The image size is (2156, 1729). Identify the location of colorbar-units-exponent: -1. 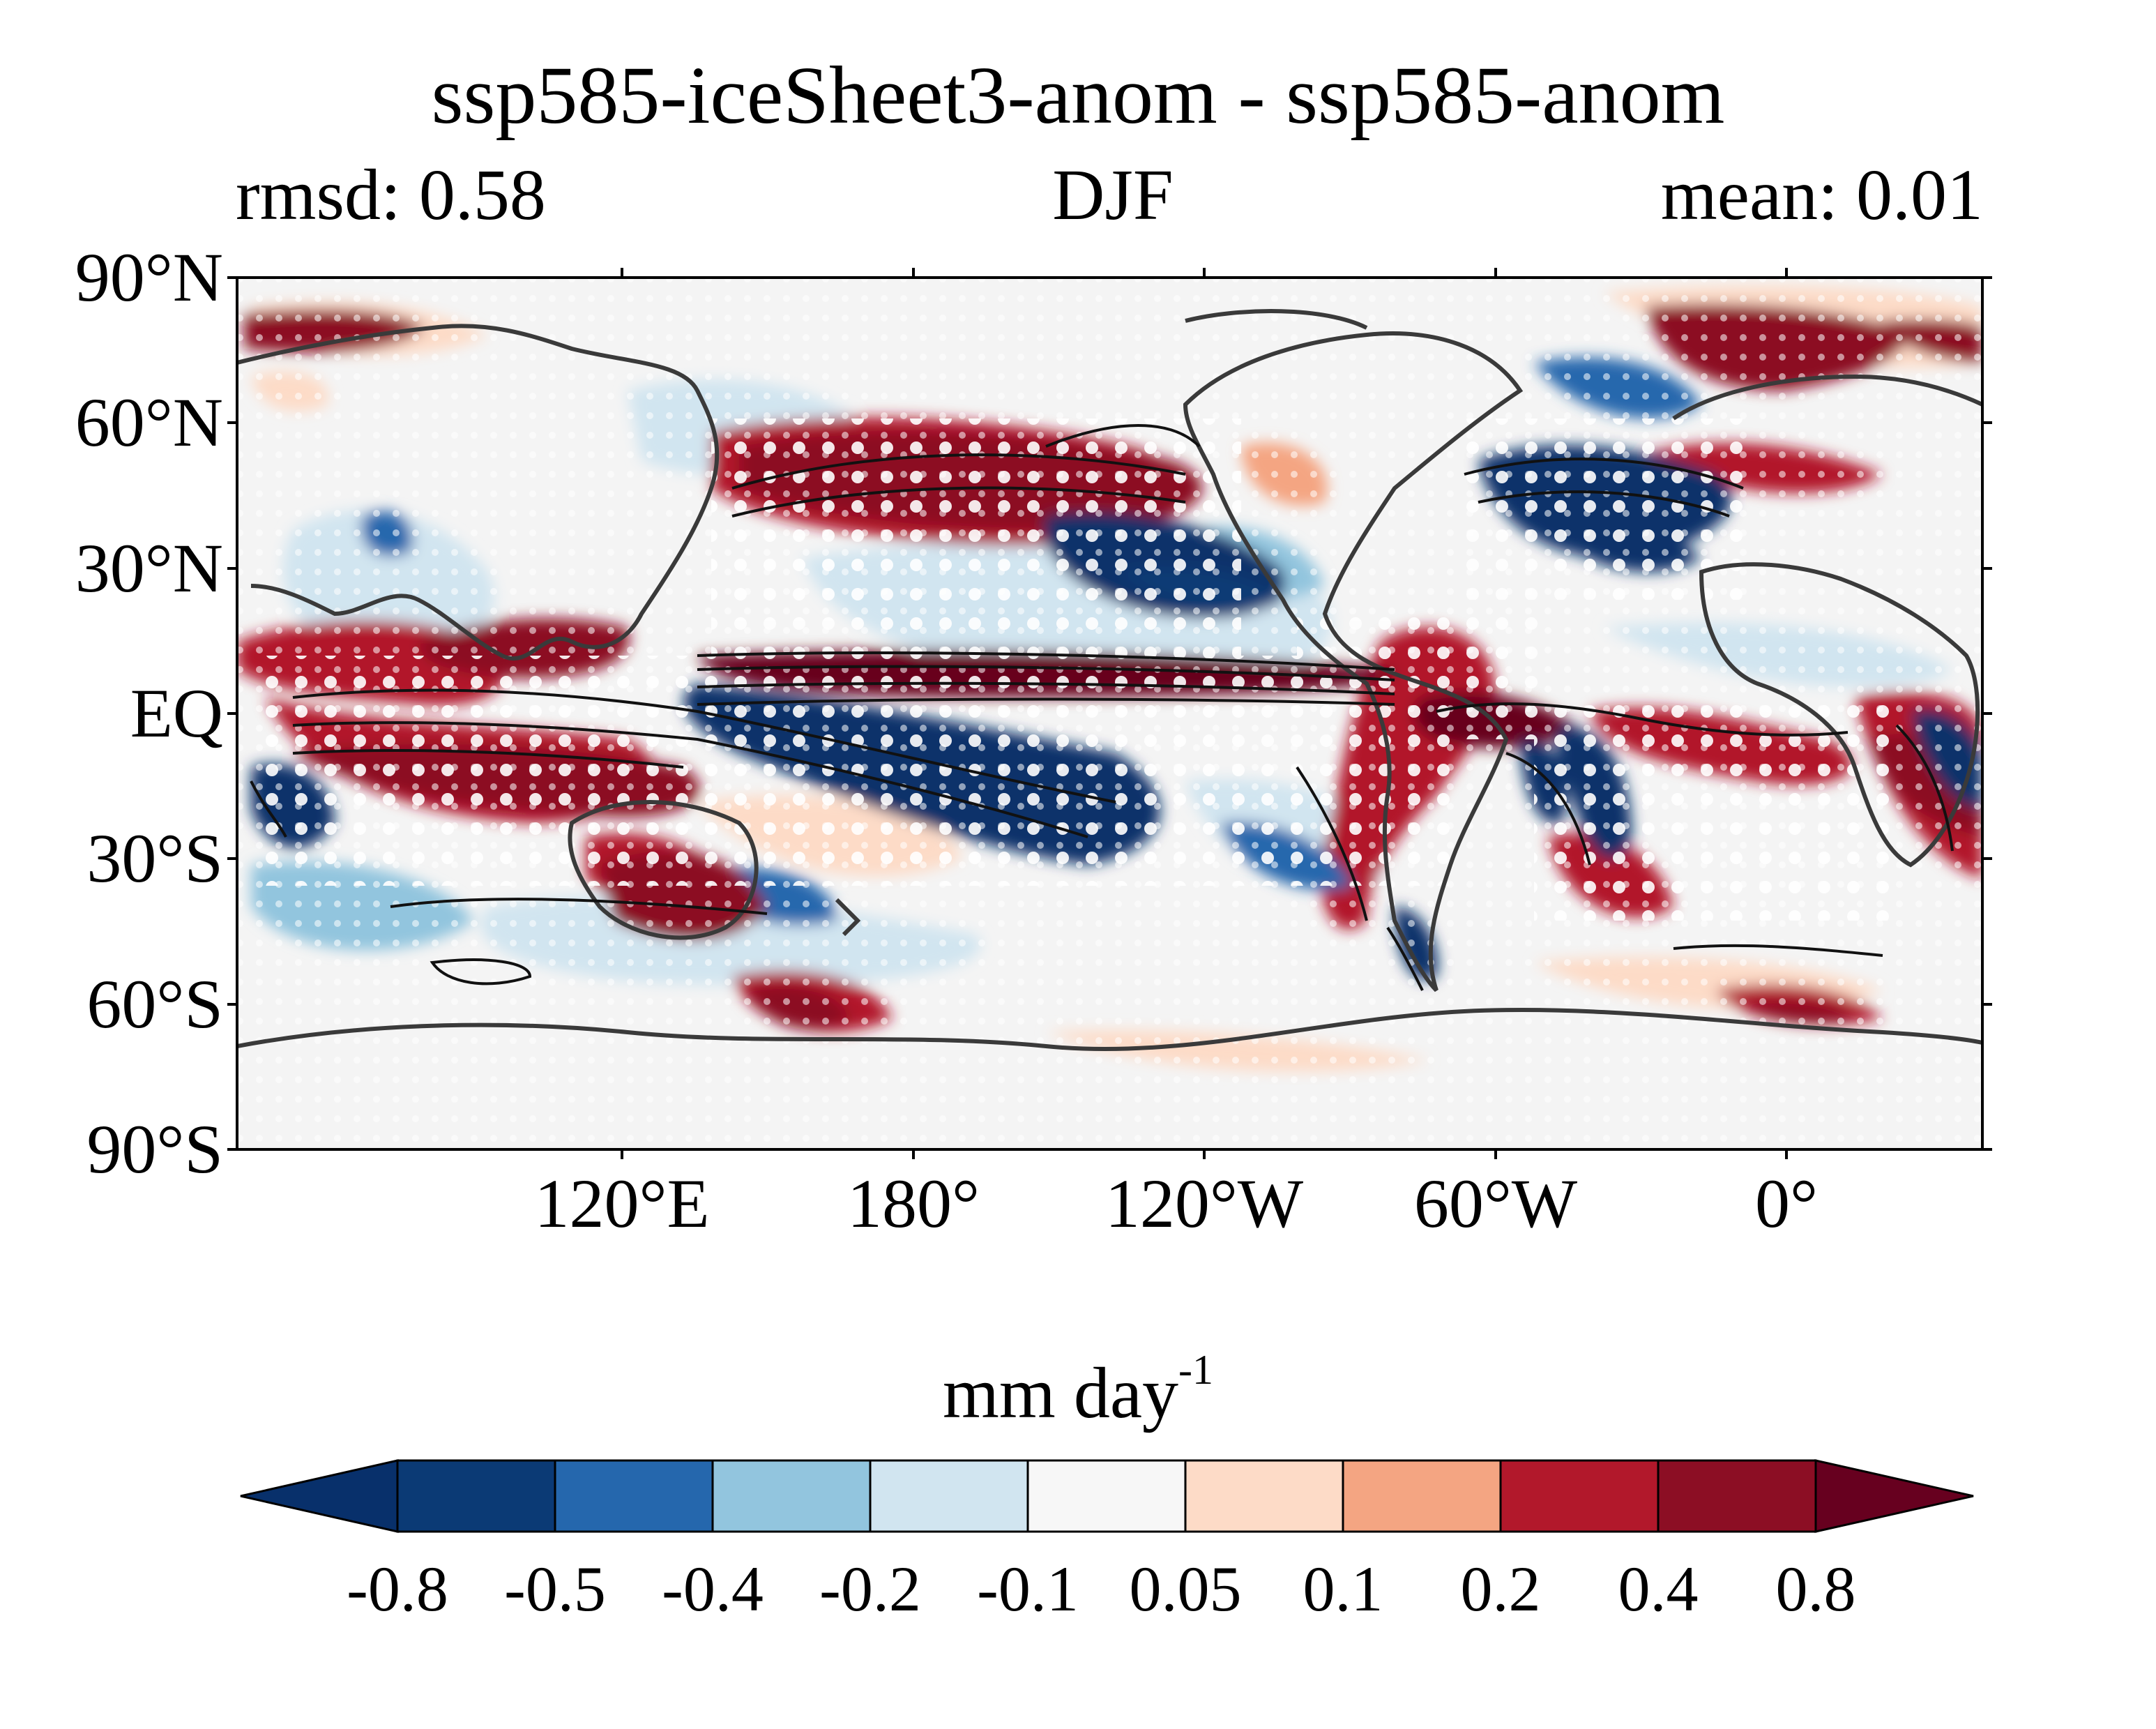
(1195, 1370).